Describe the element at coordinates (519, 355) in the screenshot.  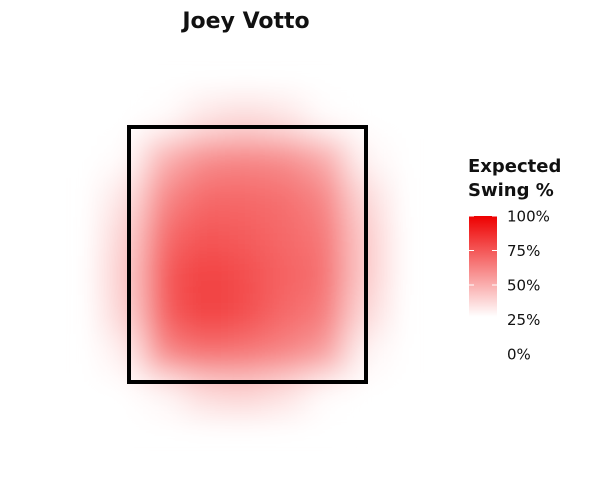
I see `colorbar-label: 0%` at that location.